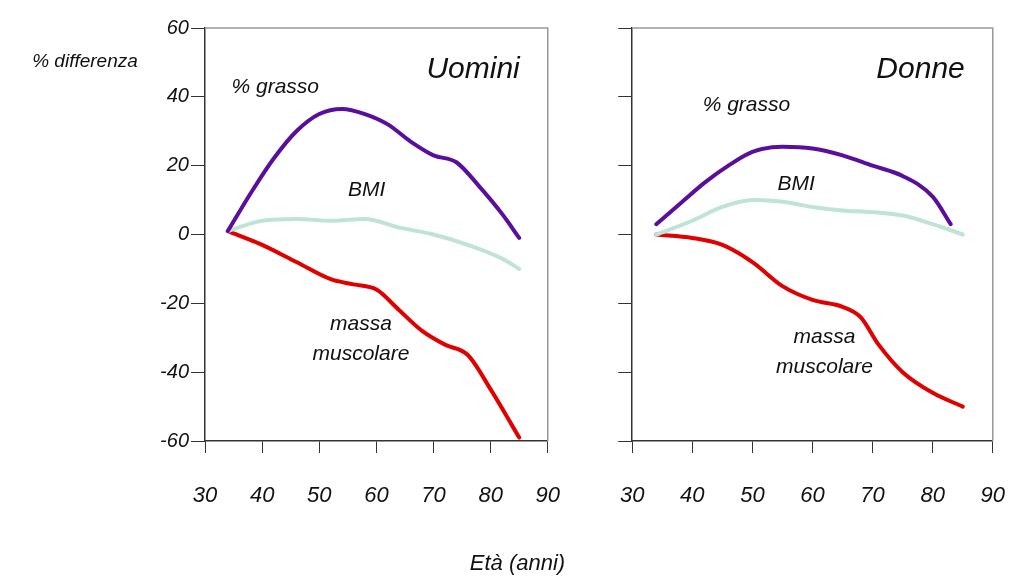 Image resolution: width=1035 pixels, height=582 pixels. I want to click on y-tick-label: -60, so click(174, 439).